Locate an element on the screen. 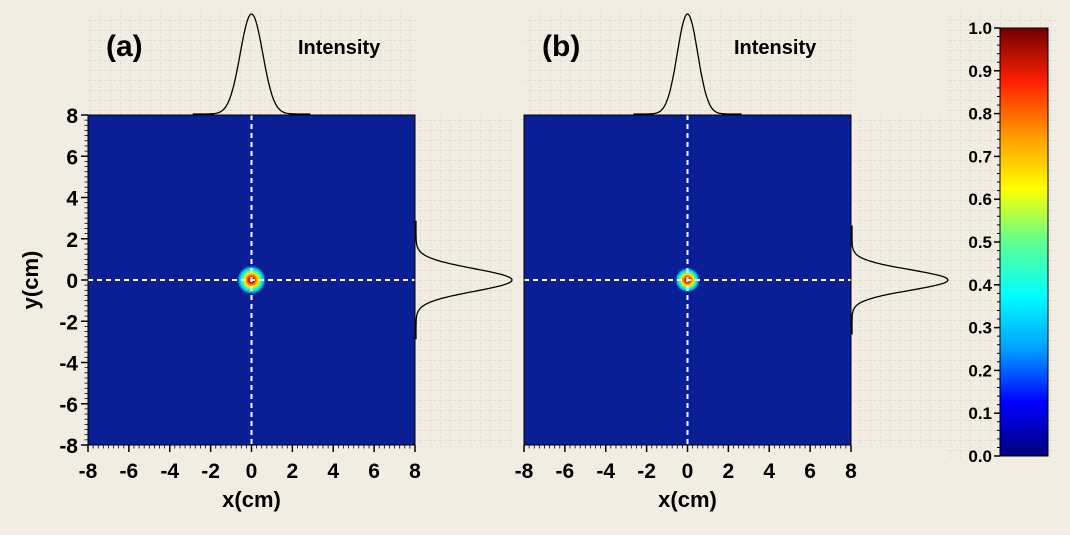  y-tick-label: 0 is located at coordinates (72, 281).